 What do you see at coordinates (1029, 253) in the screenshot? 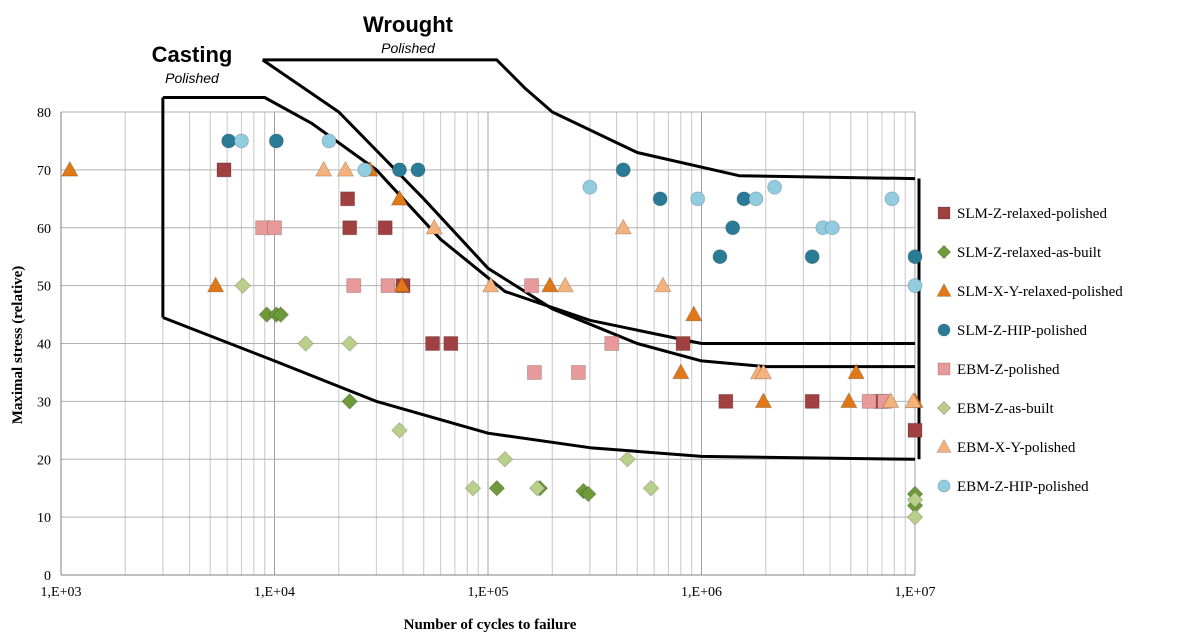
I see `legend-label: SLM-Z-relaxed-as-built` at bounding box center [1029, 253].